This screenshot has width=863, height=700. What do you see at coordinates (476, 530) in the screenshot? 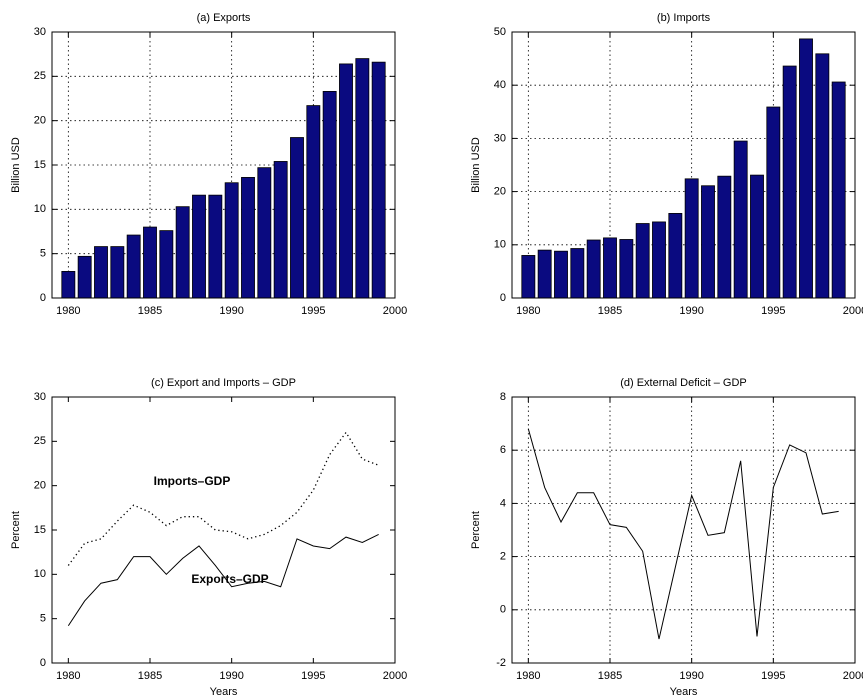
I see `y-axis-label: Percent` at bounding box center [476, 530].